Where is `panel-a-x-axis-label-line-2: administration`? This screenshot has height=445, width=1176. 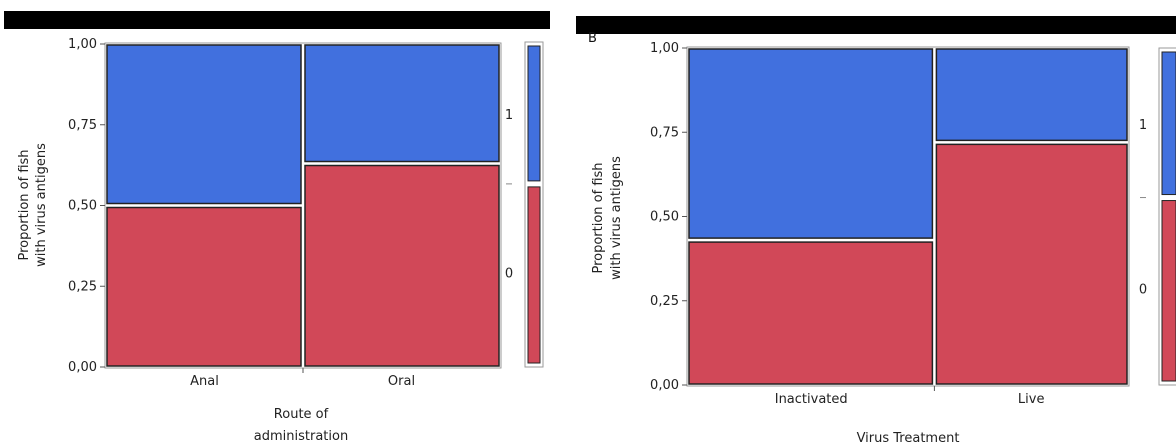 panel-a-x-axis-label-line-2: administration is located at coordinates (301, 436).